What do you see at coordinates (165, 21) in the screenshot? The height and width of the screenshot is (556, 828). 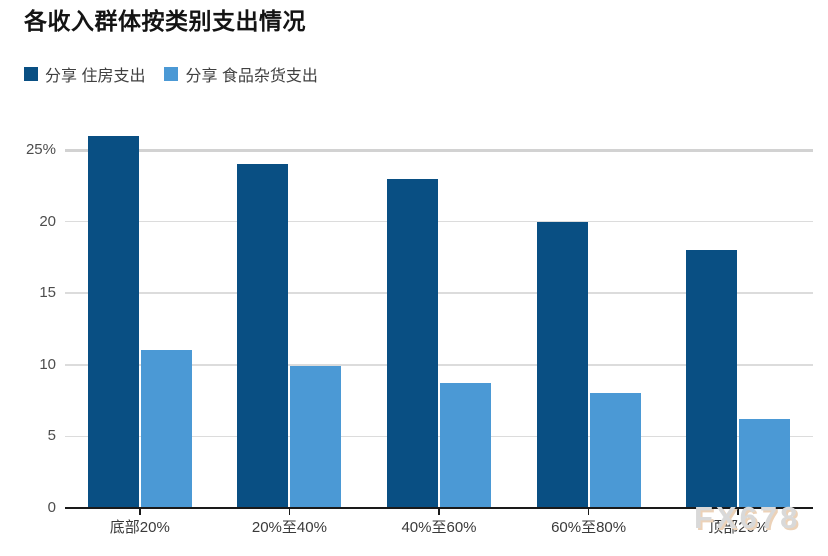 I see `chart-title: 各收入群体按类别支出情况` at bounding box center [165, 21].